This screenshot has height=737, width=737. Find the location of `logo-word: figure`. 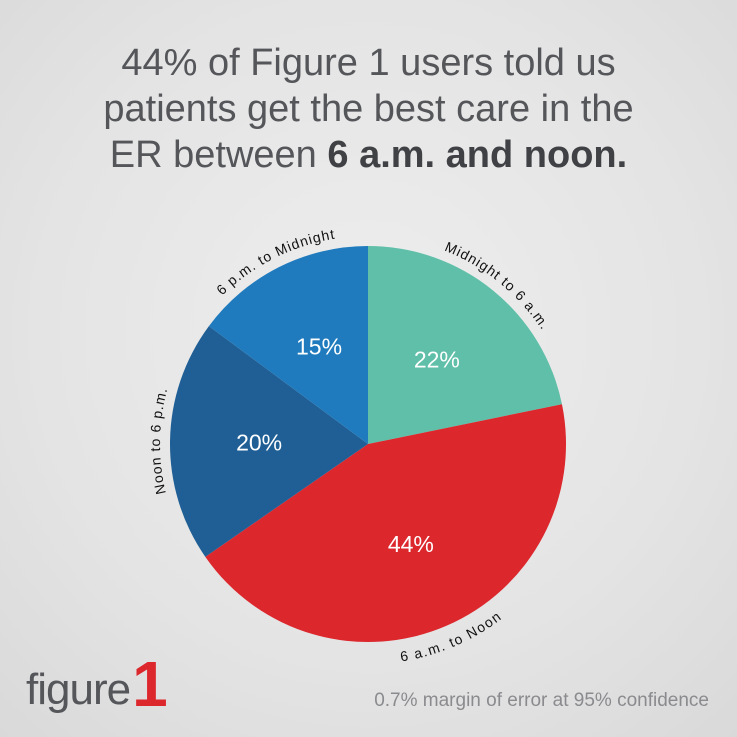

logo-word: figure is located at coordinates (78, 689).